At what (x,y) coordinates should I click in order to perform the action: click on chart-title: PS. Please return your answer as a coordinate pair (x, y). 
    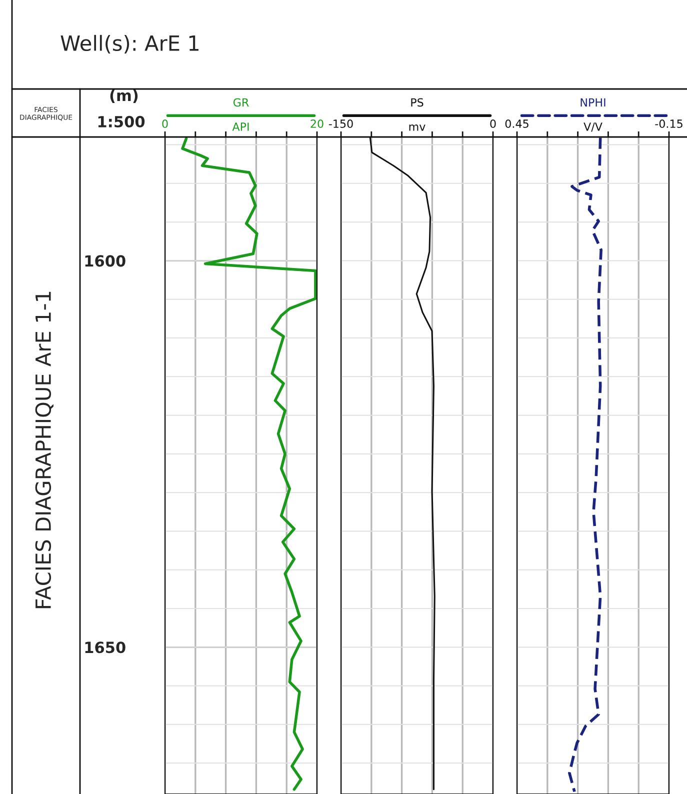
    Looking at the image, I should click on (417, 102).